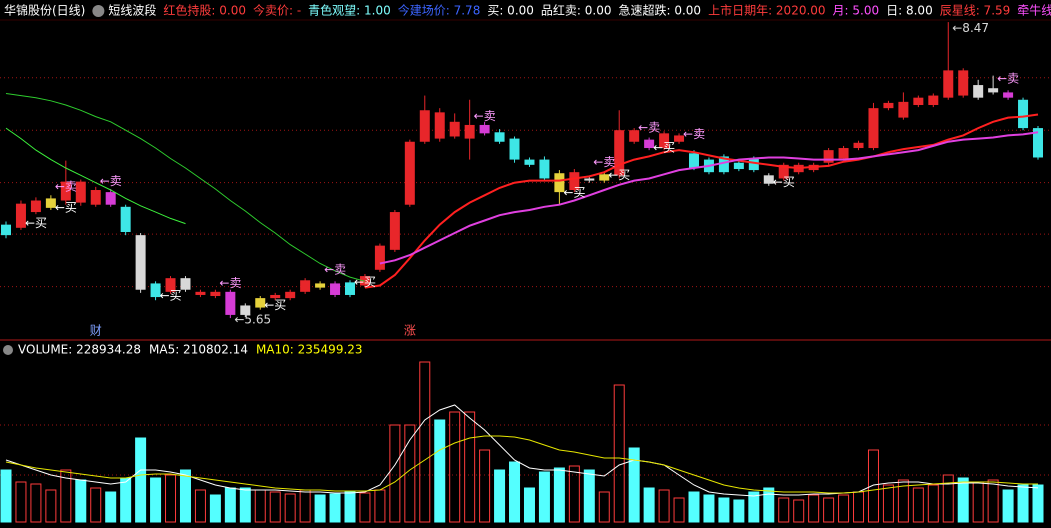 The height and width of the screenshot is (528, 1051). What do you see at coordinates (856, 11) in the screenshot?
I see `header-item: 月: 5.00` at bounding box center [856, 11].